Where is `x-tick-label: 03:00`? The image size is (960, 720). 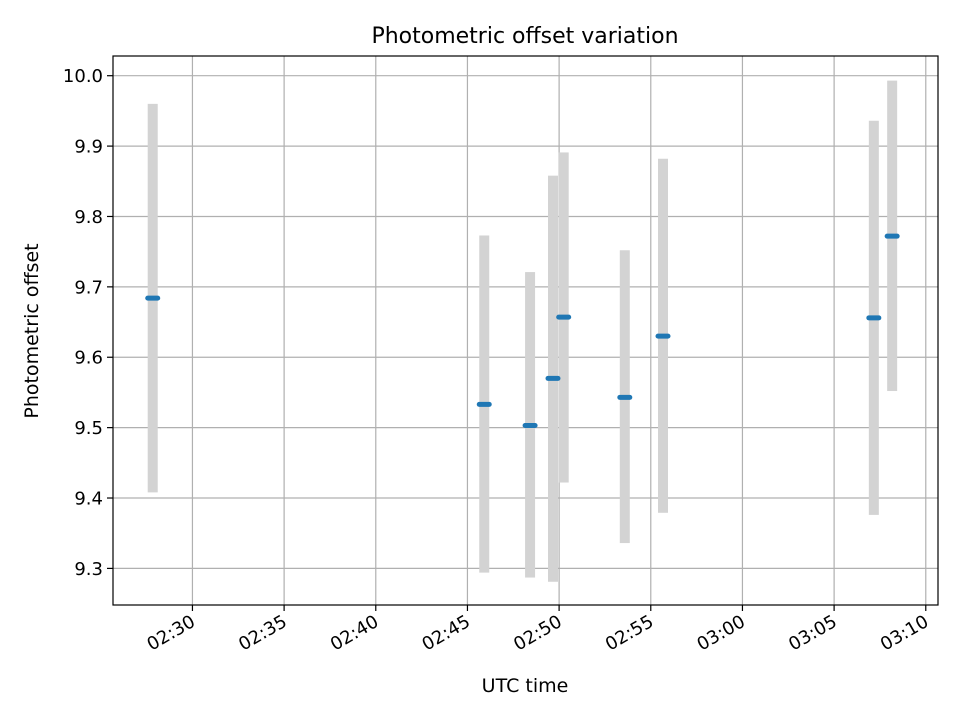
x-tick-label: 03:00 is located at coordinates (721, 633).